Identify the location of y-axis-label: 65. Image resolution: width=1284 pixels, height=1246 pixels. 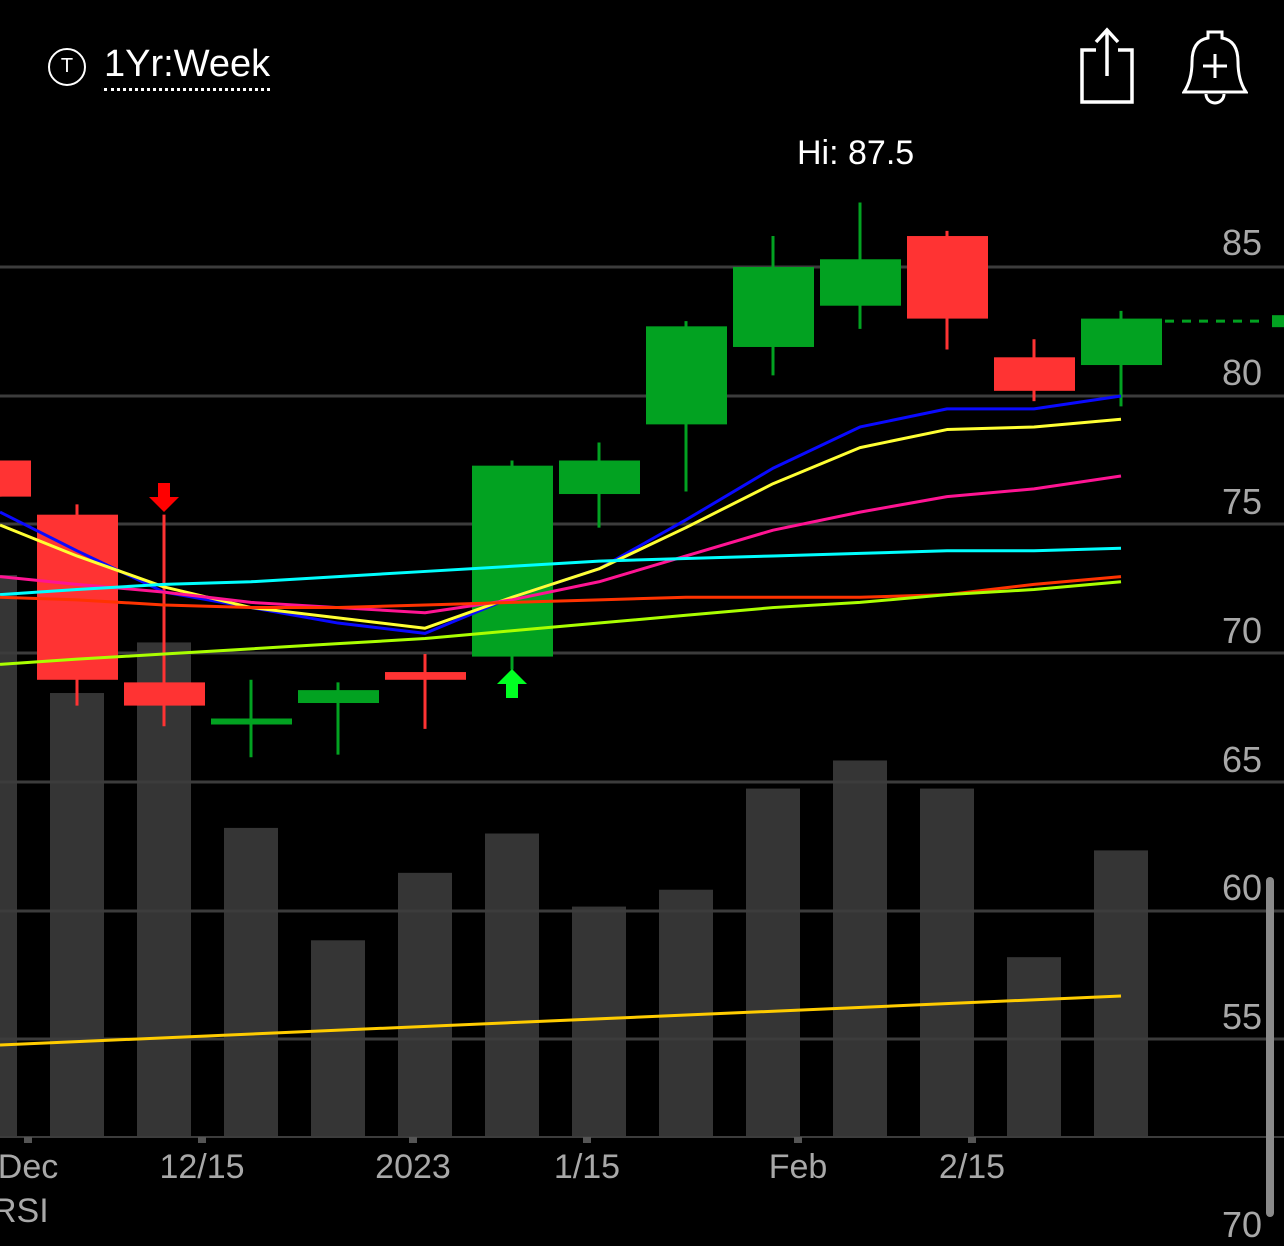
(1241, 759).